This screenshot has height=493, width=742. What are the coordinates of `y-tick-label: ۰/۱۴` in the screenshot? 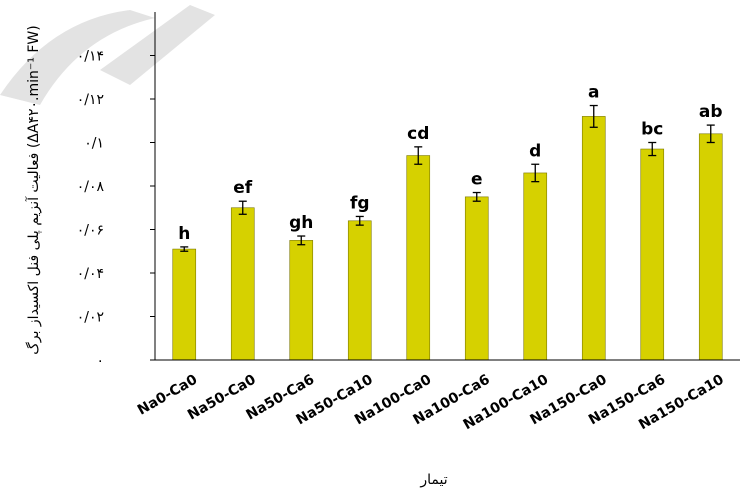 It's located at (90, 57).